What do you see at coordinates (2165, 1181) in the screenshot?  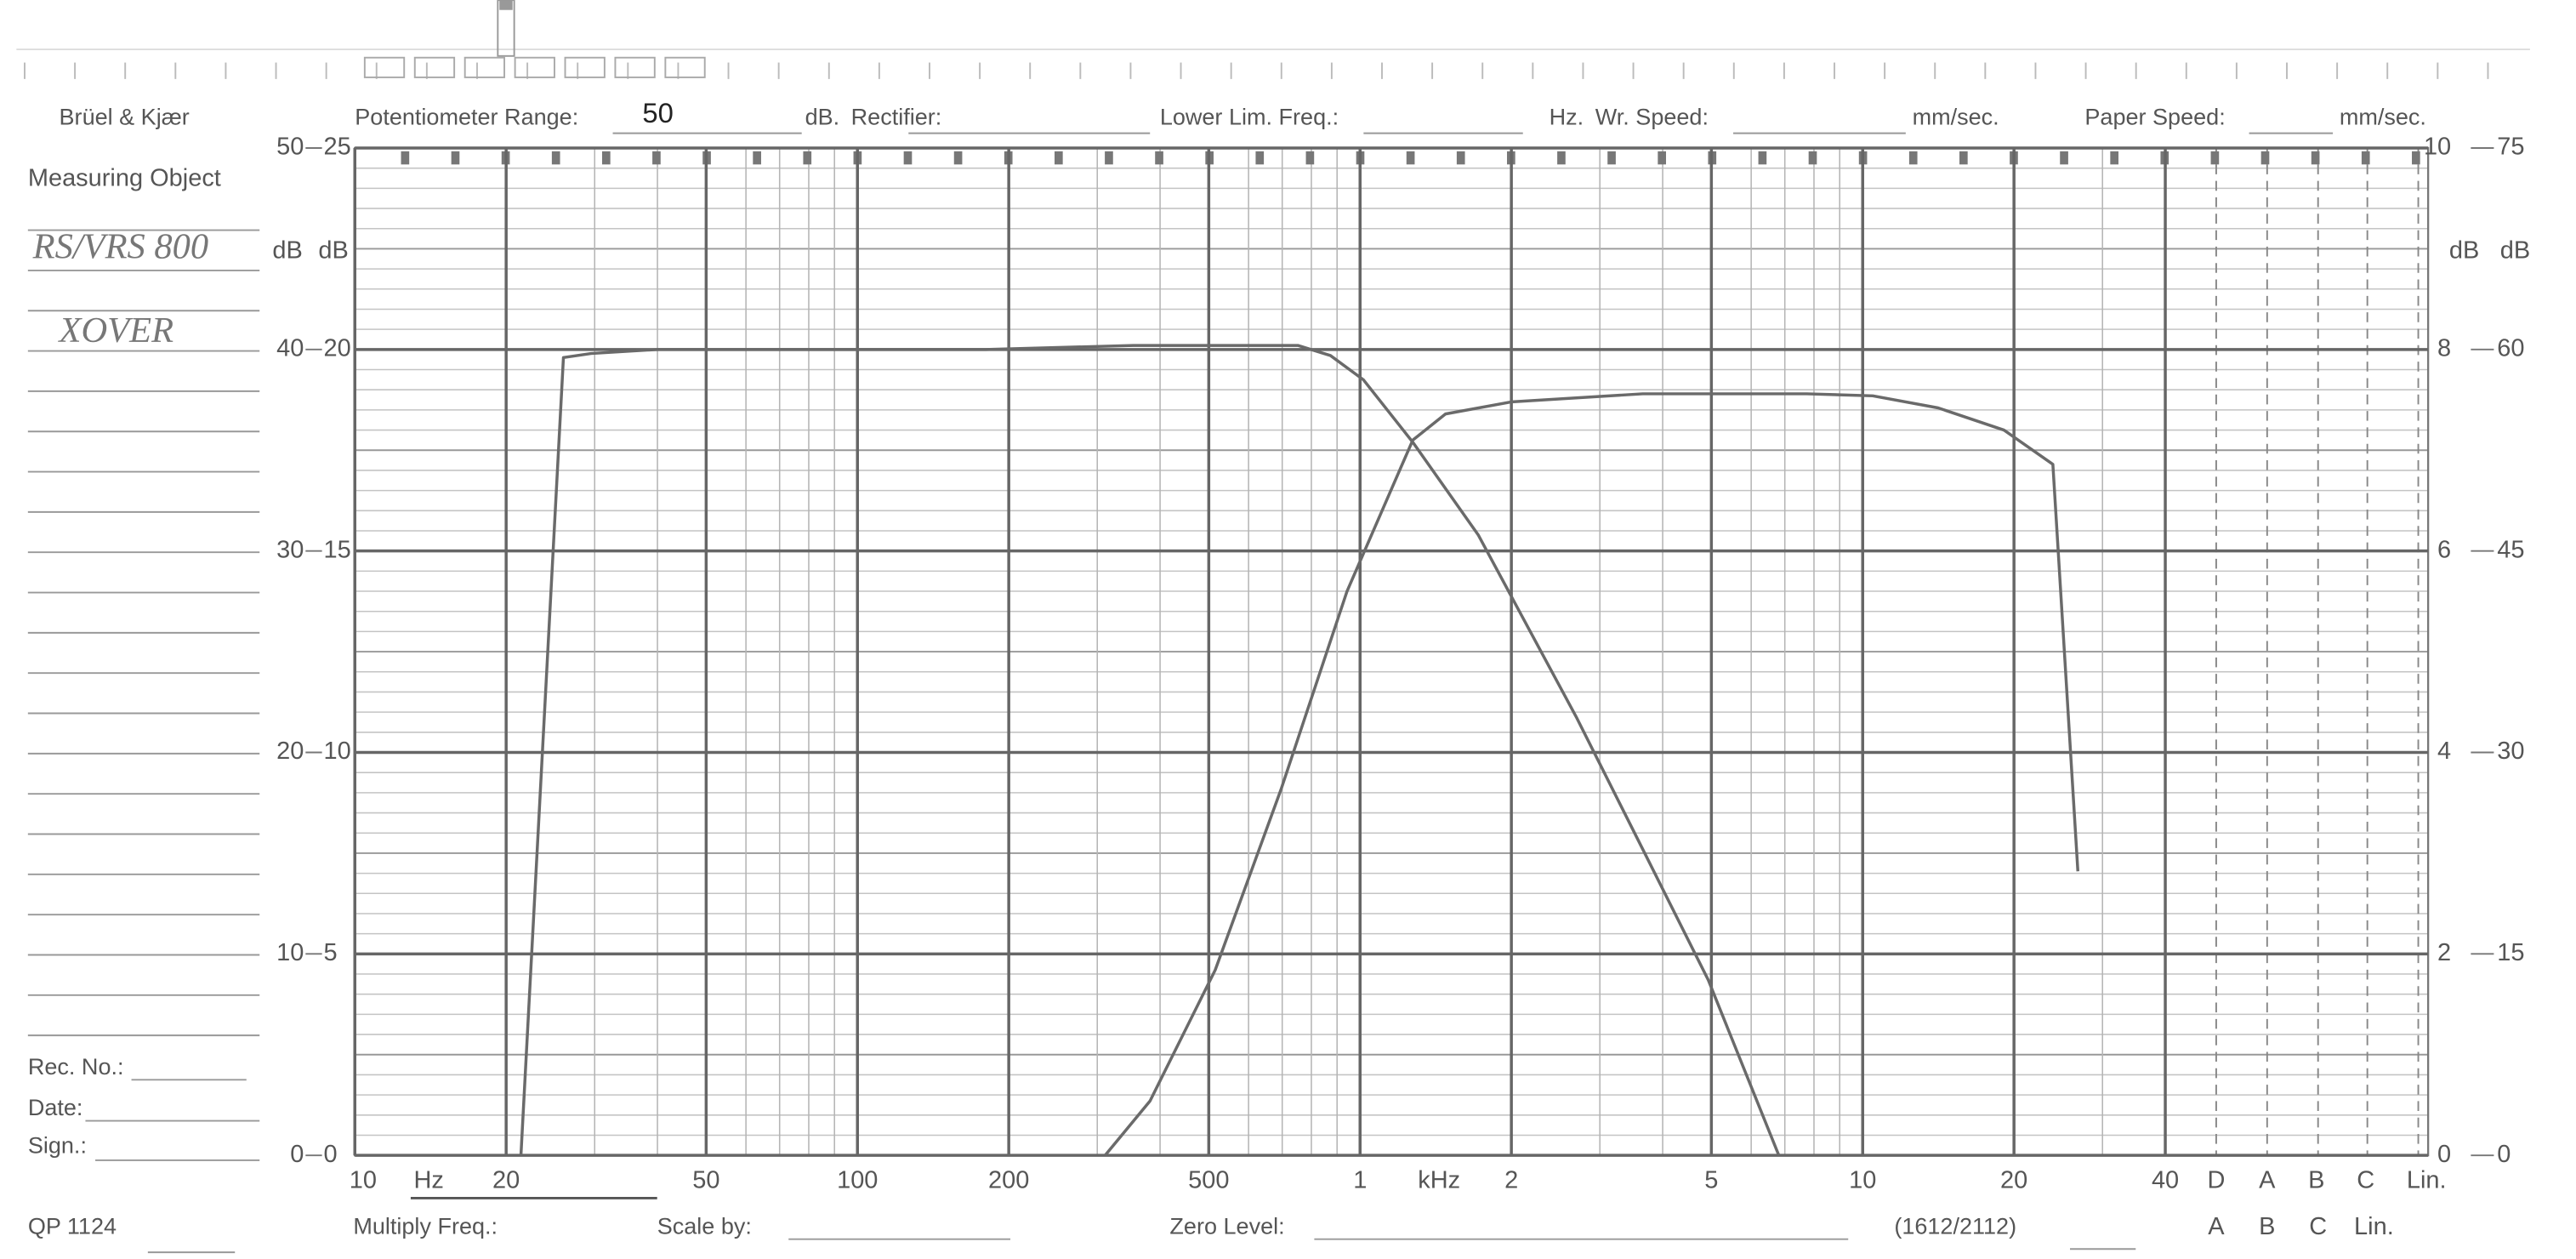 I see `x-tick-label: 40` at bounding box center [2165, 1181].